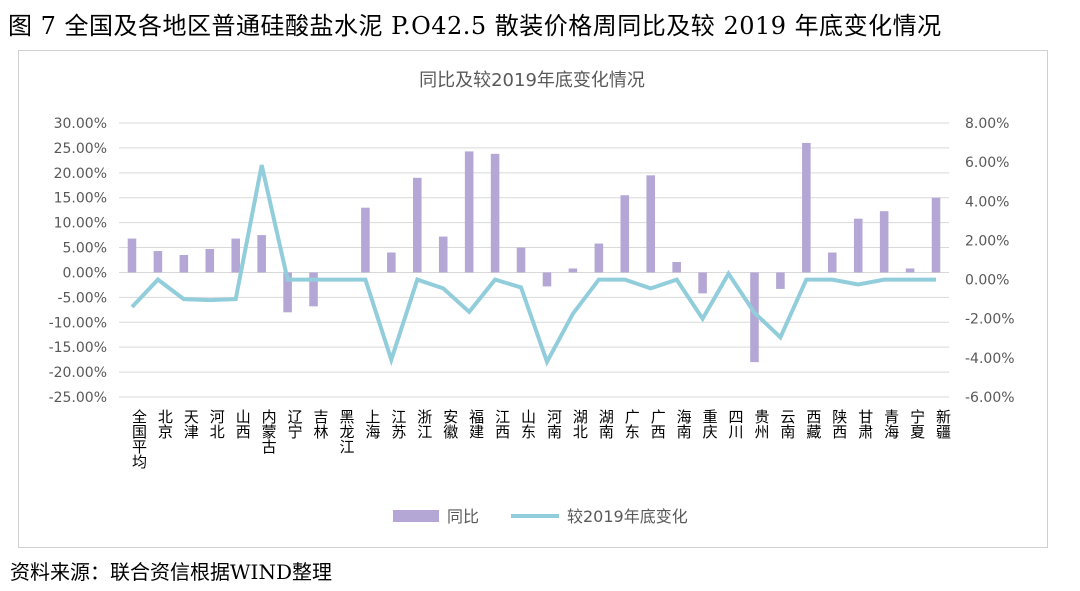 Image resolution: width=1080 pixels, height=591 pixels. Describe the element at coordinates (450, 424) in the screenshot. I see `category-label: 安徽` at that location.